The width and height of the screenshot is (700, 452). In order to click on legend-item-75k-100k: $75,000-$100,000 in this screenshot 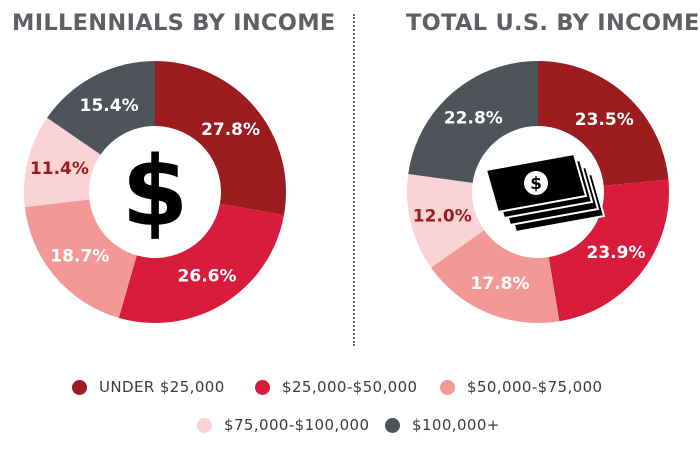, I will do `click(283, 425)`.